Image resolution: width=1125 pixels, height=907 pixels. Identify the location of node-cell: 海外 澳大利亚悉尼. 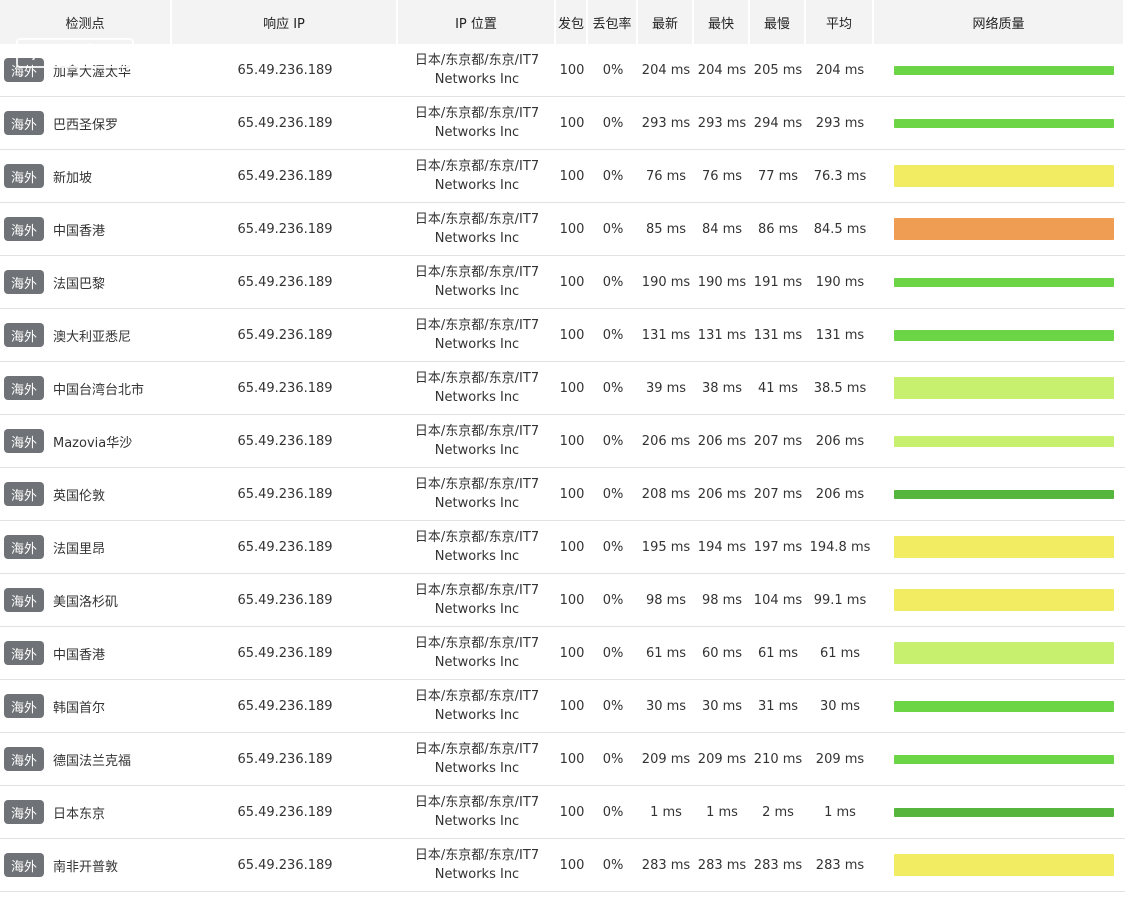
(86, 335).